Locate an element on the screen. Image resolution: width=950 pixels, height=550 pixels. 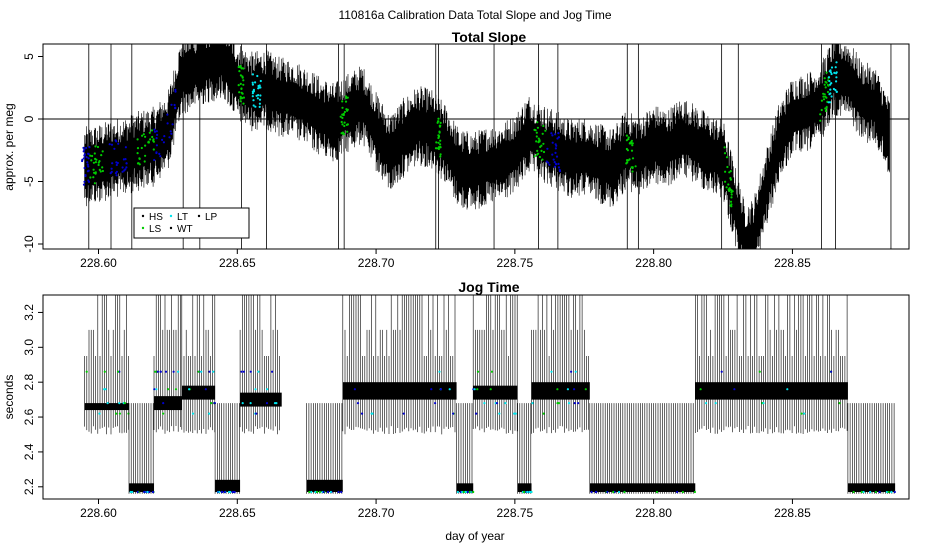
legend-box is located at coordinates (191, 223).